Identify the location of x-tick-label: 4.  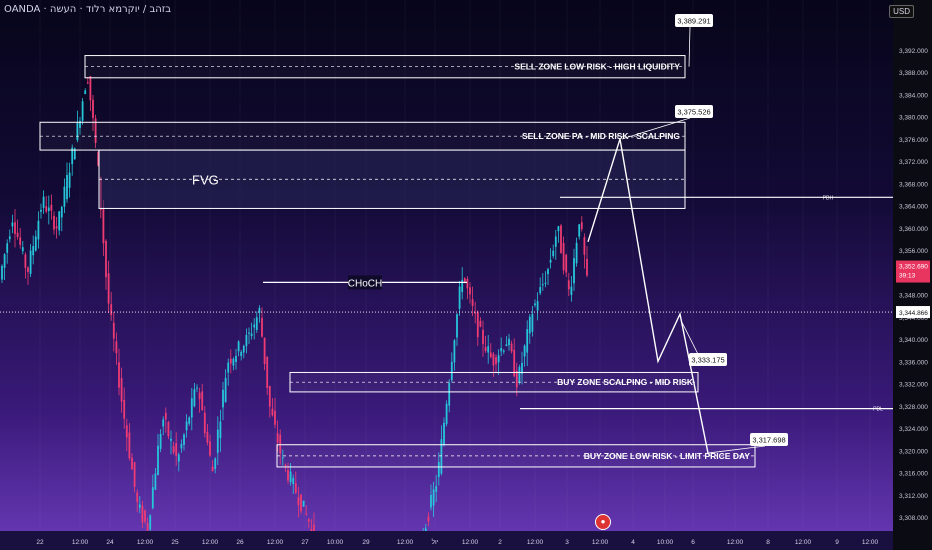
(633, 542).